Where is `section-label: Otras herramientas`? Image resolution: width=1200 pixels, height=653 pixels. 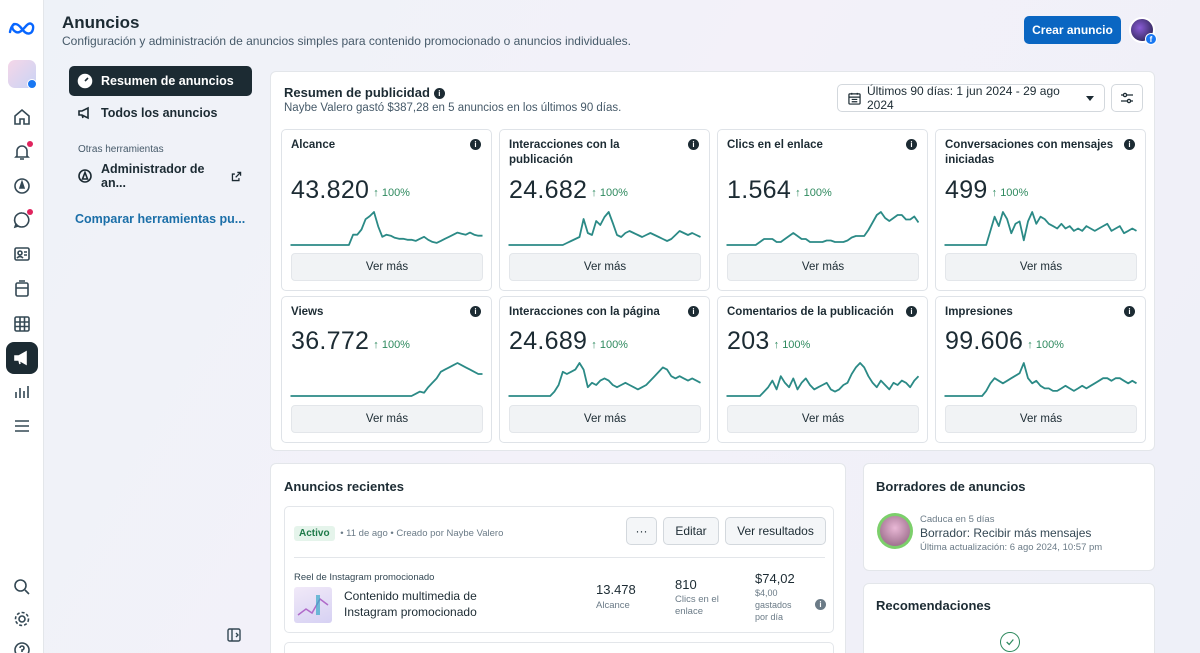
section-label: Otras herramientas is located at coordinates (121, 149).